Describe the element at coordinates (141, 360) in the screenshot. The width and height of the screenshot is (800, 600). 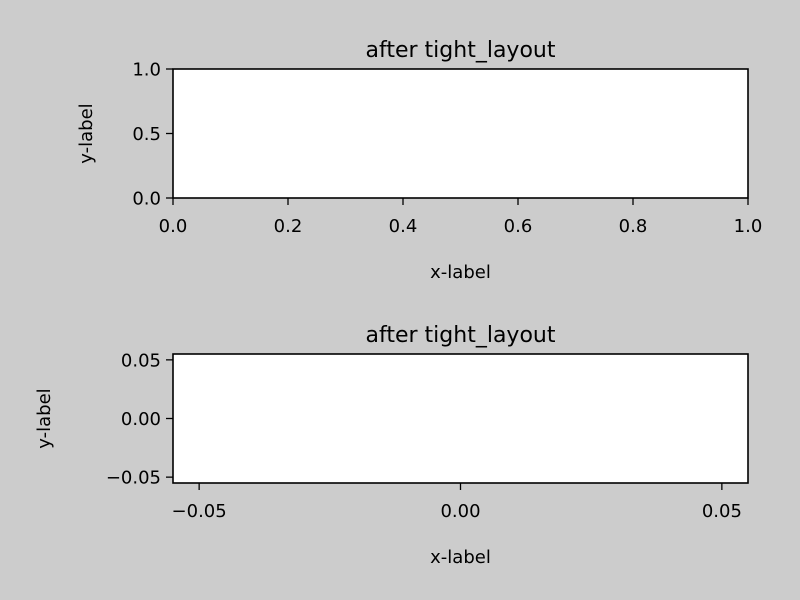
I see `y-tick-label: 0.05` at that location.